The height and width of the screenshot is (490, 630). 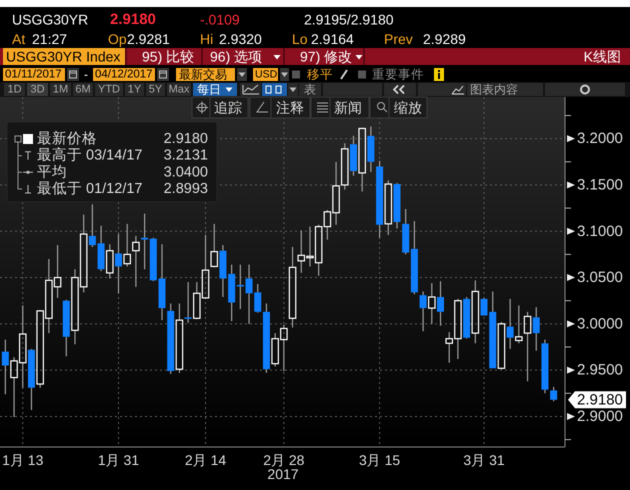 What do you see at coordinates (67, 139) in the screenshot?
I see `legend-label: 最新价格` at bounding box center [67, 139].